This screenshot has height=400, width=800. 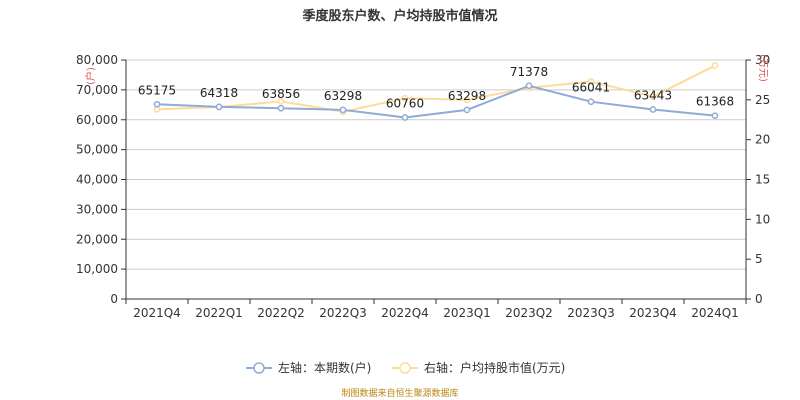 What do you see at coordinates (157, 90) in the screenshot?
I see `data-label: 65175` at bounding box center [157, 90].